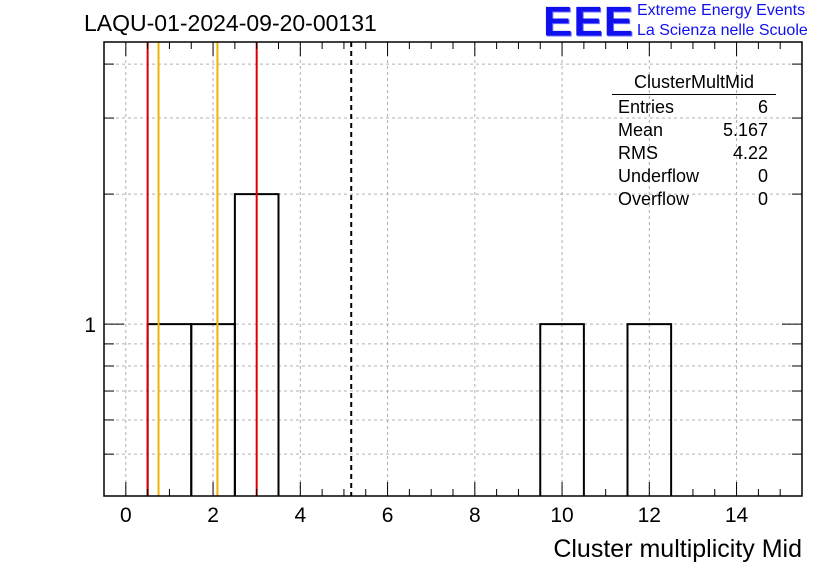 Image resolution: width=836 pixels, height=572 pixels. I want to click on x-tick-label: 12, so click(649, 515).